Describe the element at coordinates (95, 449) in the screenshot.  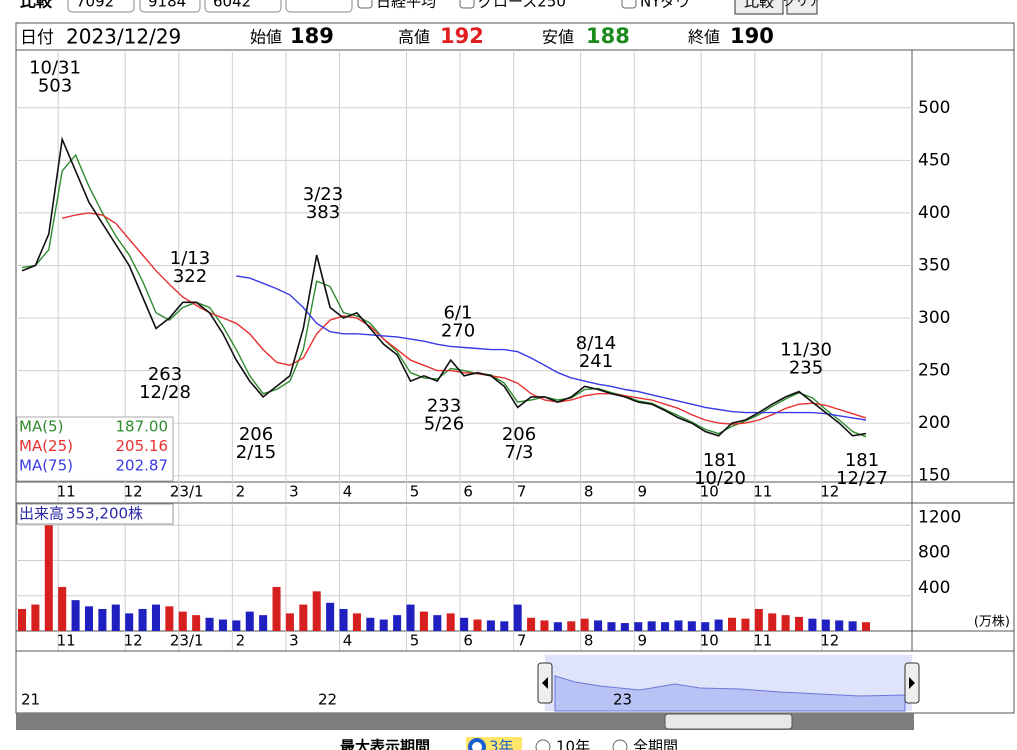
I see `legend-box` at that location.